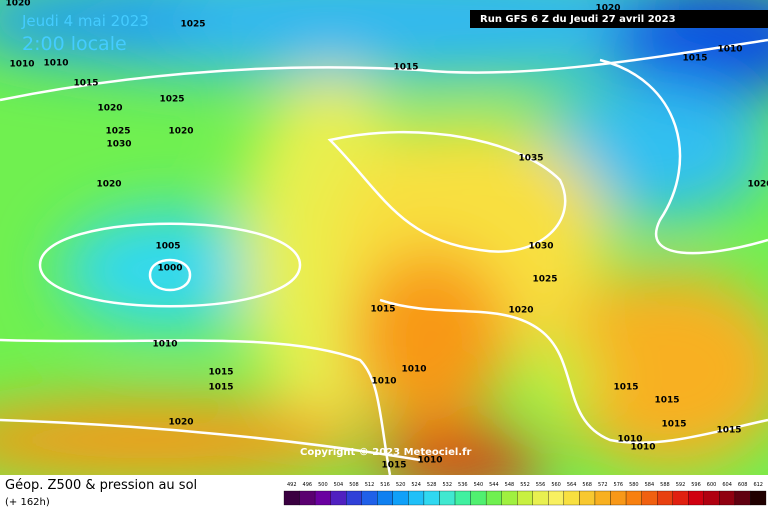 Image resolution: width=768 pixels, height=512 pixels. Describe the element at coordinates (634, 485) in the screenshot. I see `legend-label: 580` at that location.